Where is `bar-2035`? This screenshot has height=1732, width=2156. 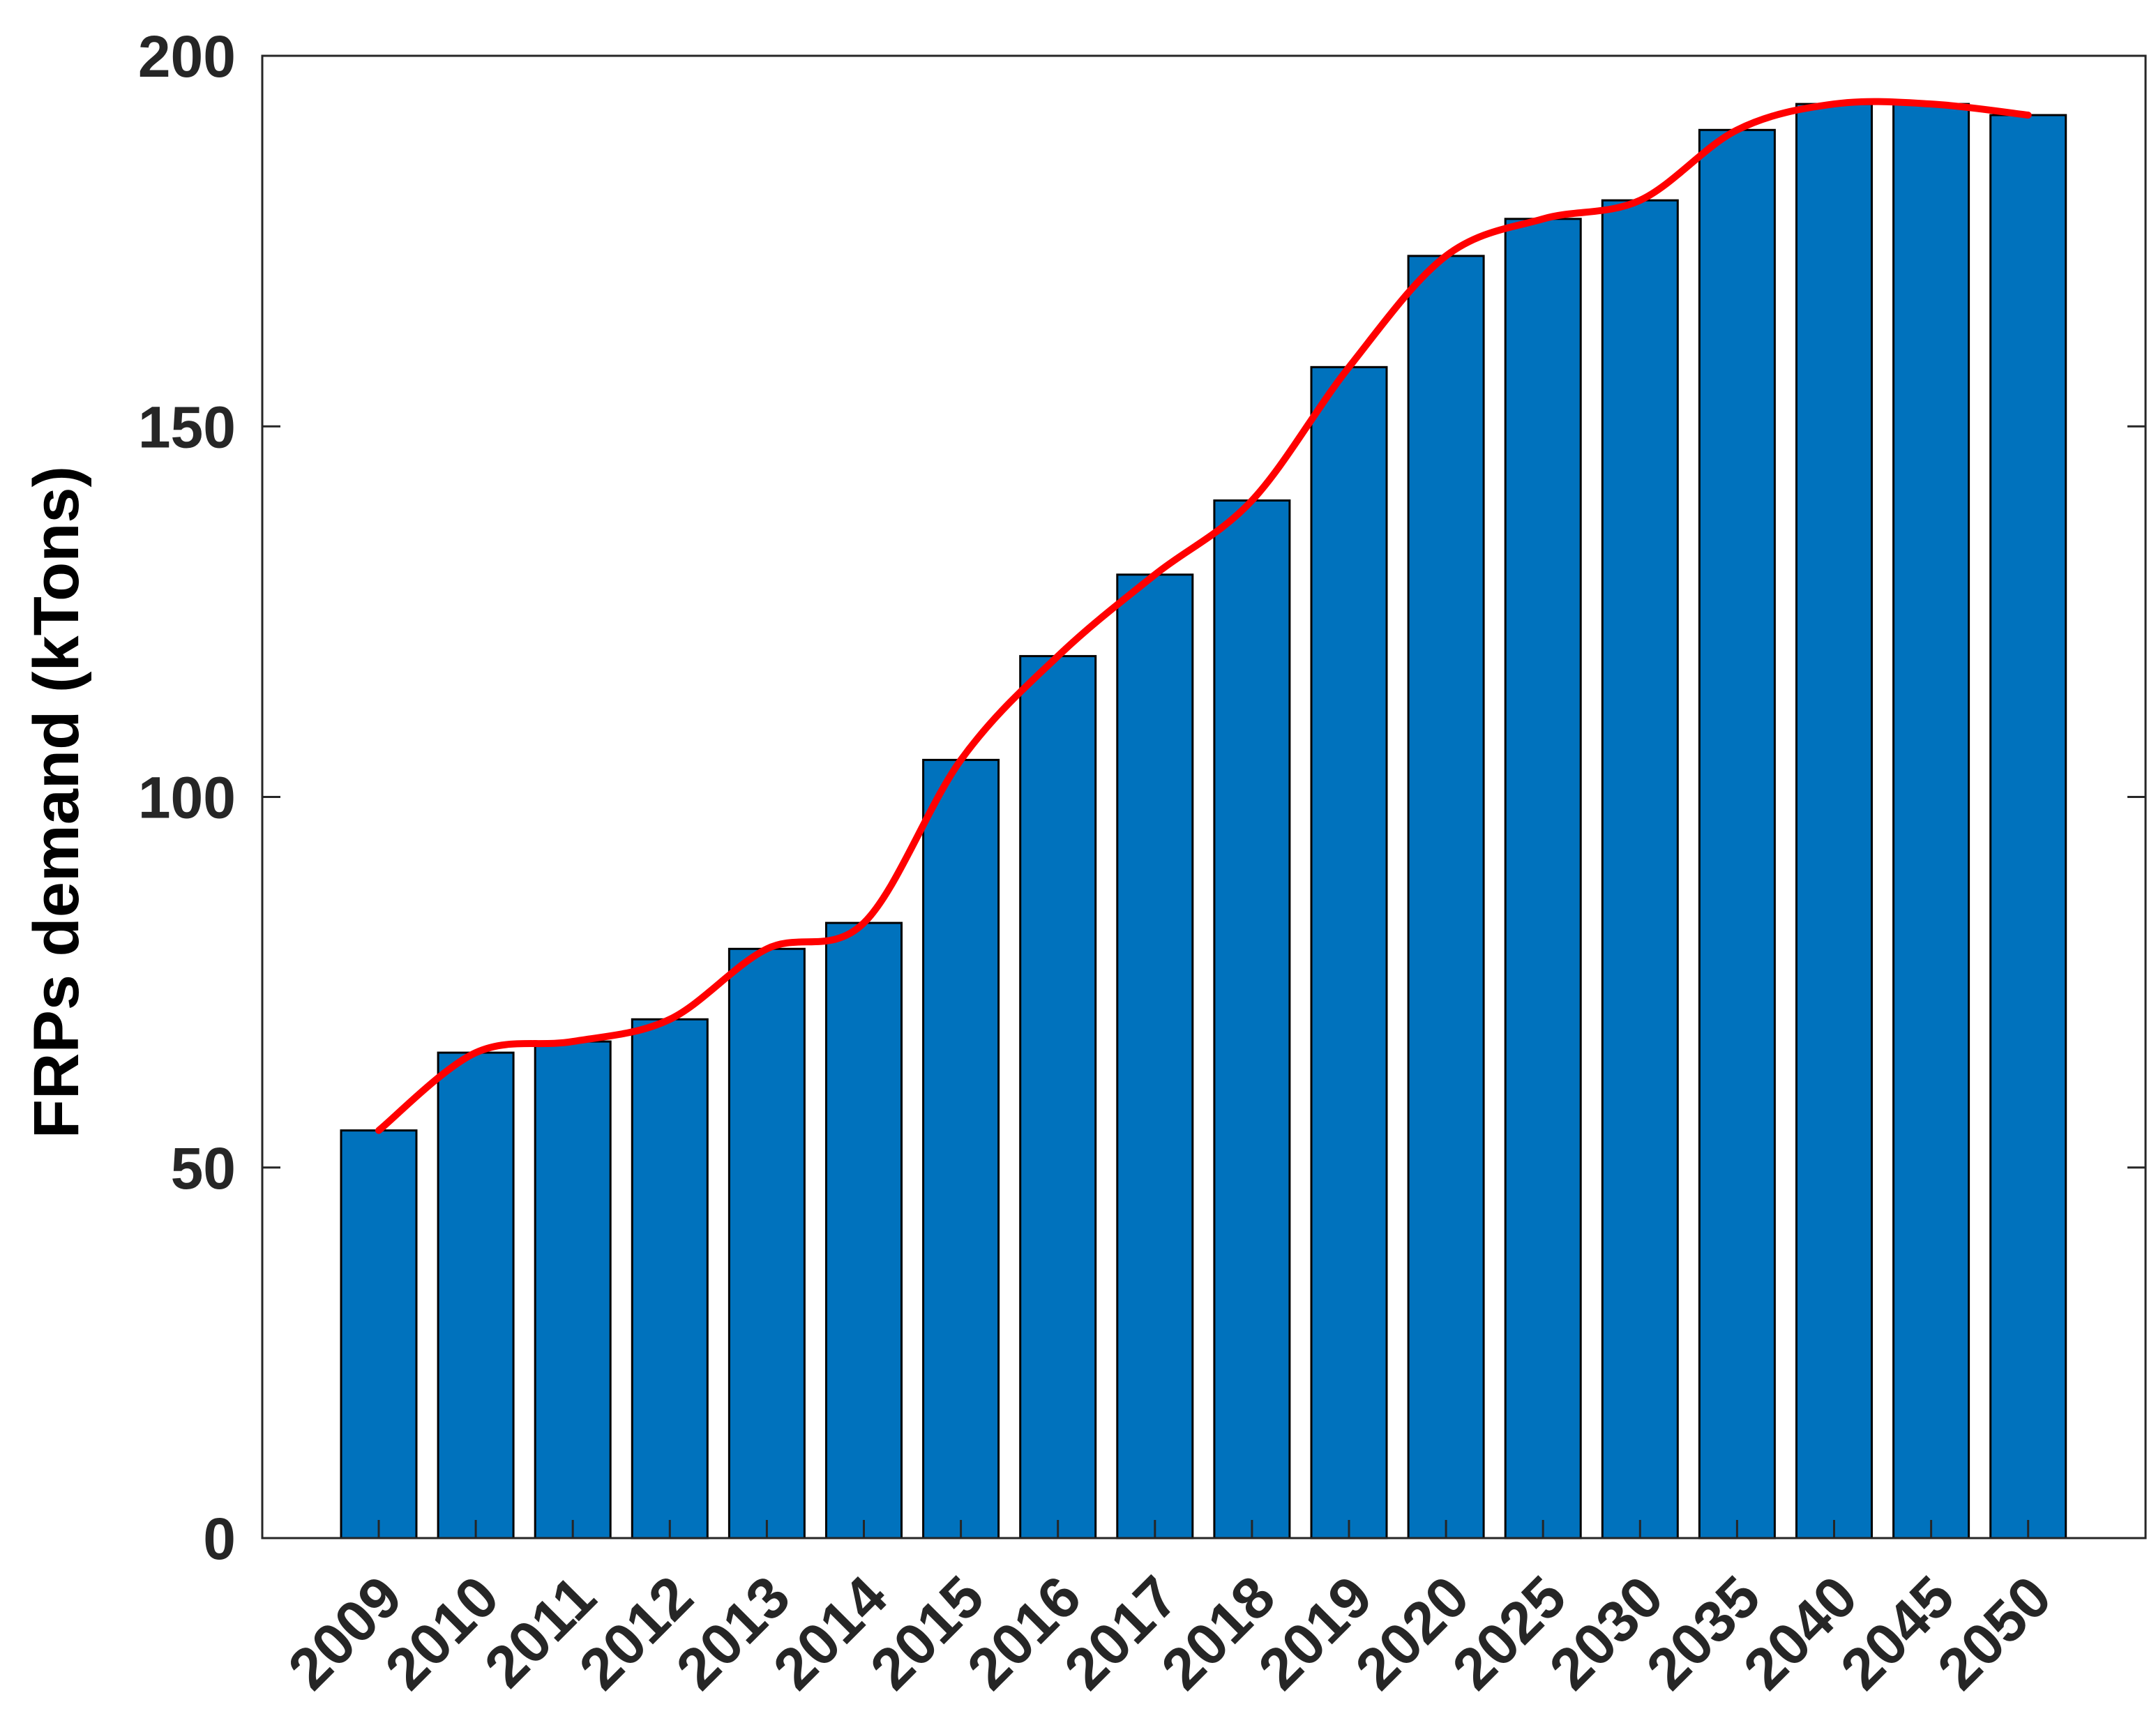
bar-2035 is located at coordinates (1737, 834).